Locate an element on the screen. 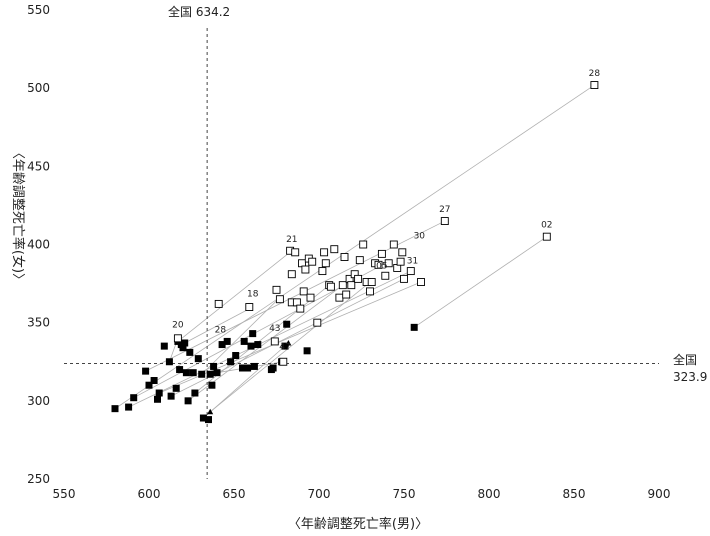 The image size is (710, 536). point-label: 43 is located at coordinates (274, 329).